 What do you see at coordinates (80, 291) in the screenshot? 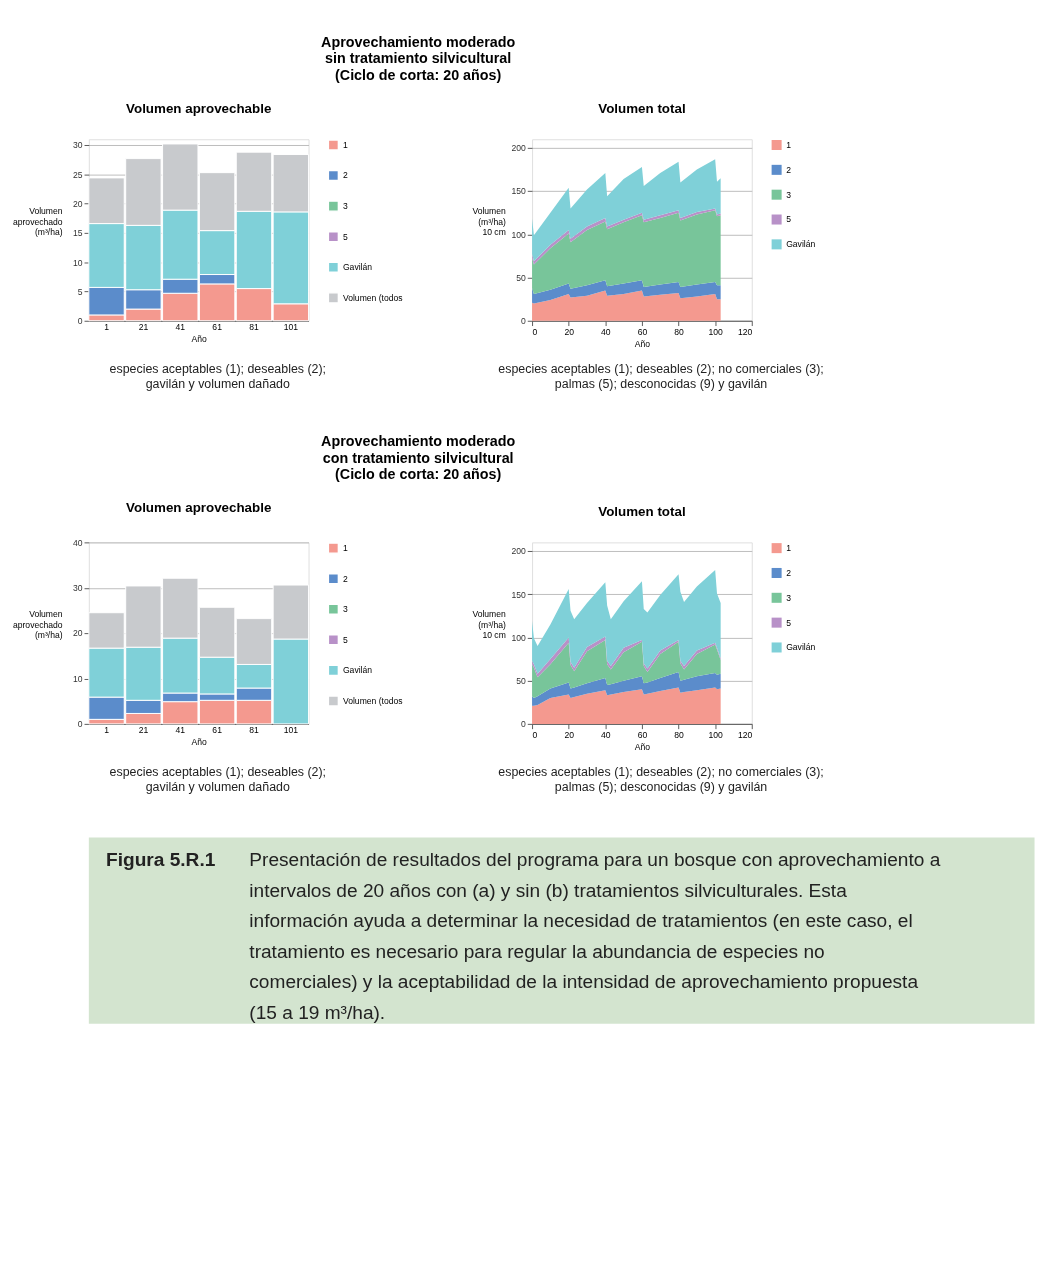
I see `y-tick-label: 5` at bounding box center [80, 291].